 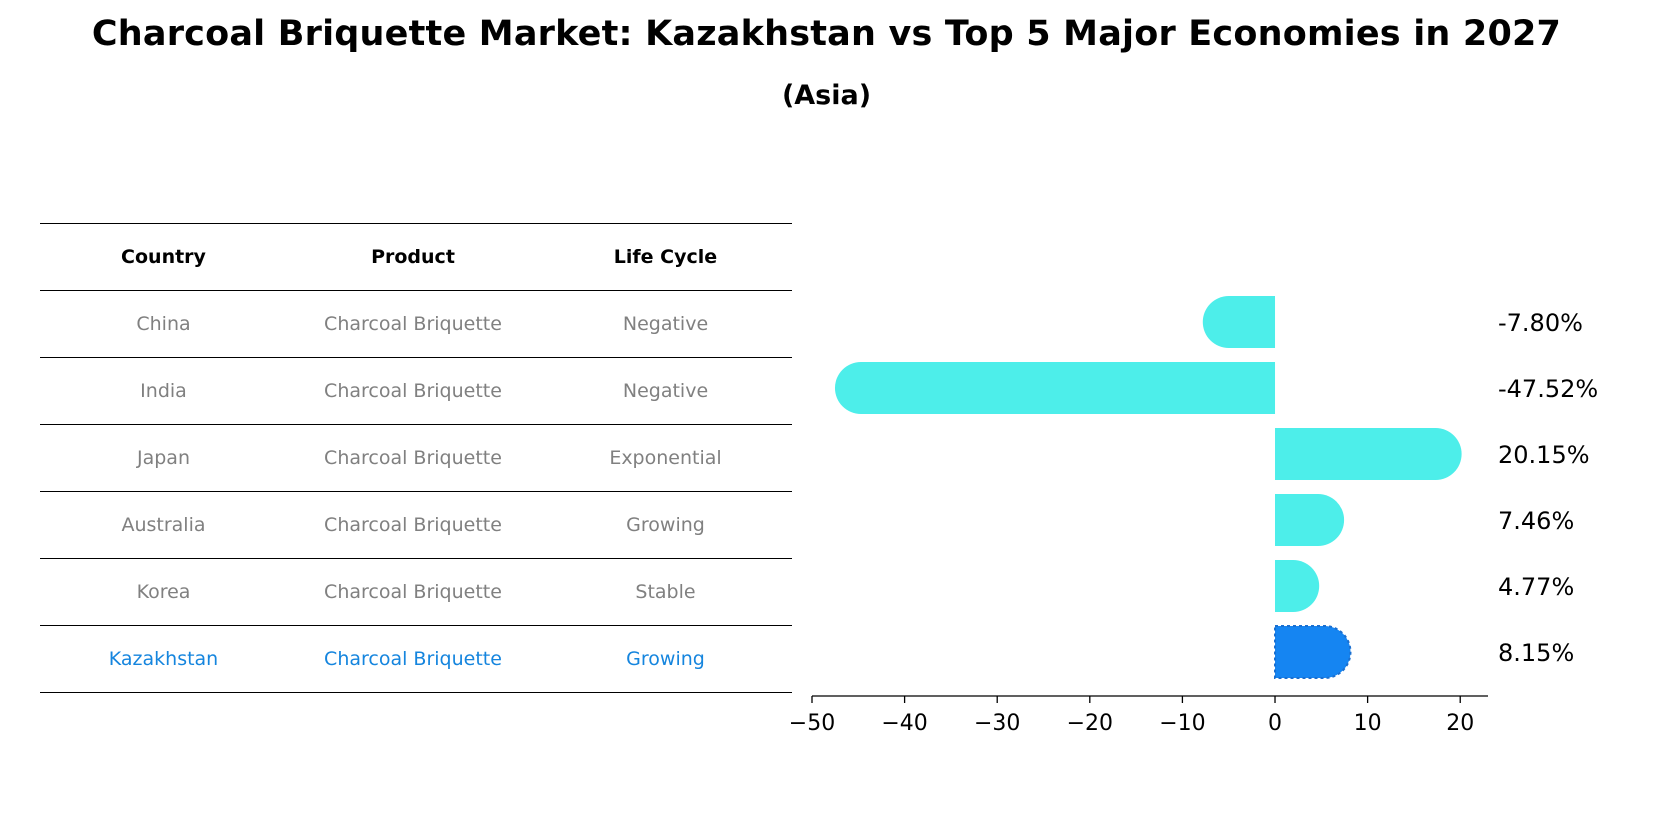 I want to click on table-row: India Charcoal Briquette Negative, so click(x=416, y=390).